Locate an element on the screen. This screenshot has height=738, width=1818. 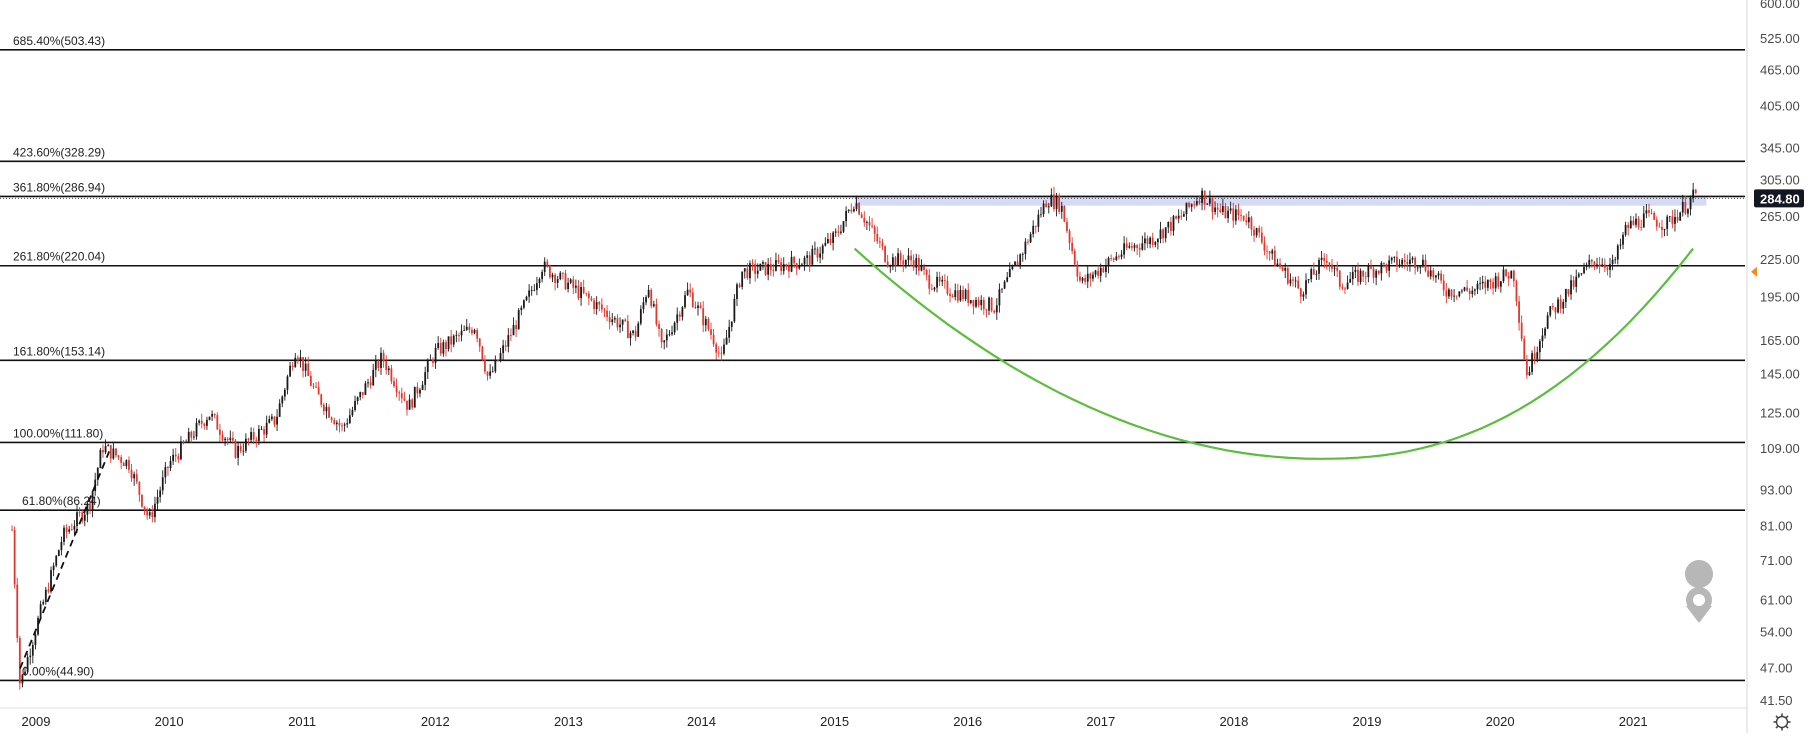
resistance-zone is located at coordinates (1280, 200).